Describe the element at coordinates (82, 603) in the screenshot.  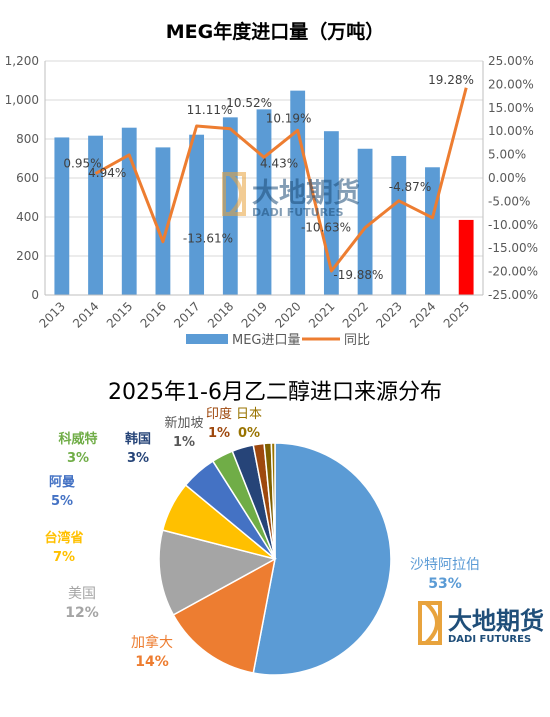
I see `pie-slice-label: 美国 12%` at that location.